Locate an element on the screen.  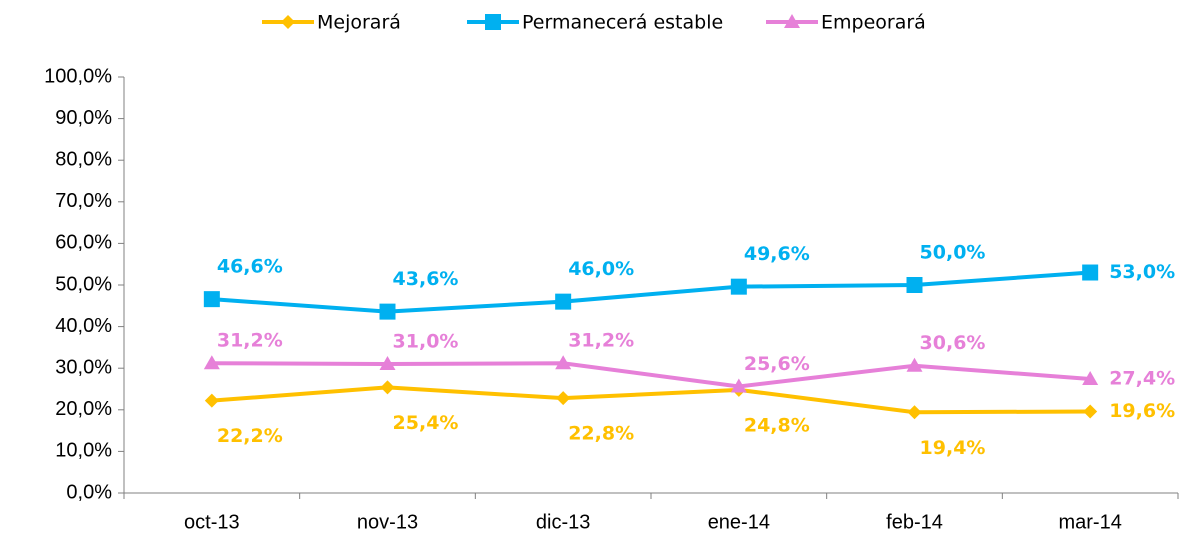
y-tick-label: 60,0% is located at coordinates (83, 243).